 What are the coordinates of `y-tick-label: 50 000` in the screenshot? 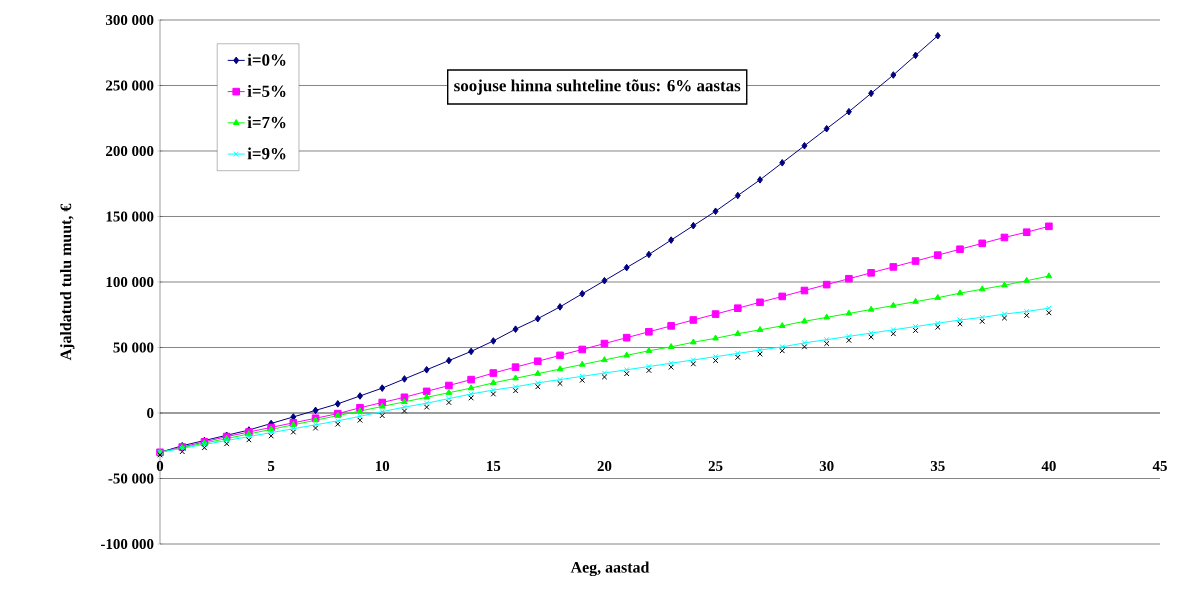 It's located at (133, 347).